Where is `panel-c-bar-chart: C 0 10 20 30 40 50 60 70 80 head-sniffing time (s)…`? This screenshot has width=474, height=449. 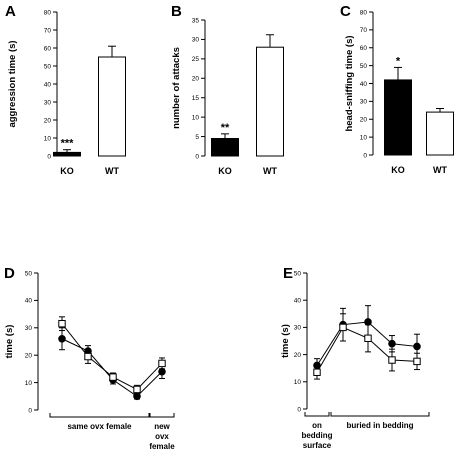
panel-c-bar-chart: C 0 10 20 30 40 50 60 70 80 head-sniffing time (s)… is located at coordinates (397, 89).